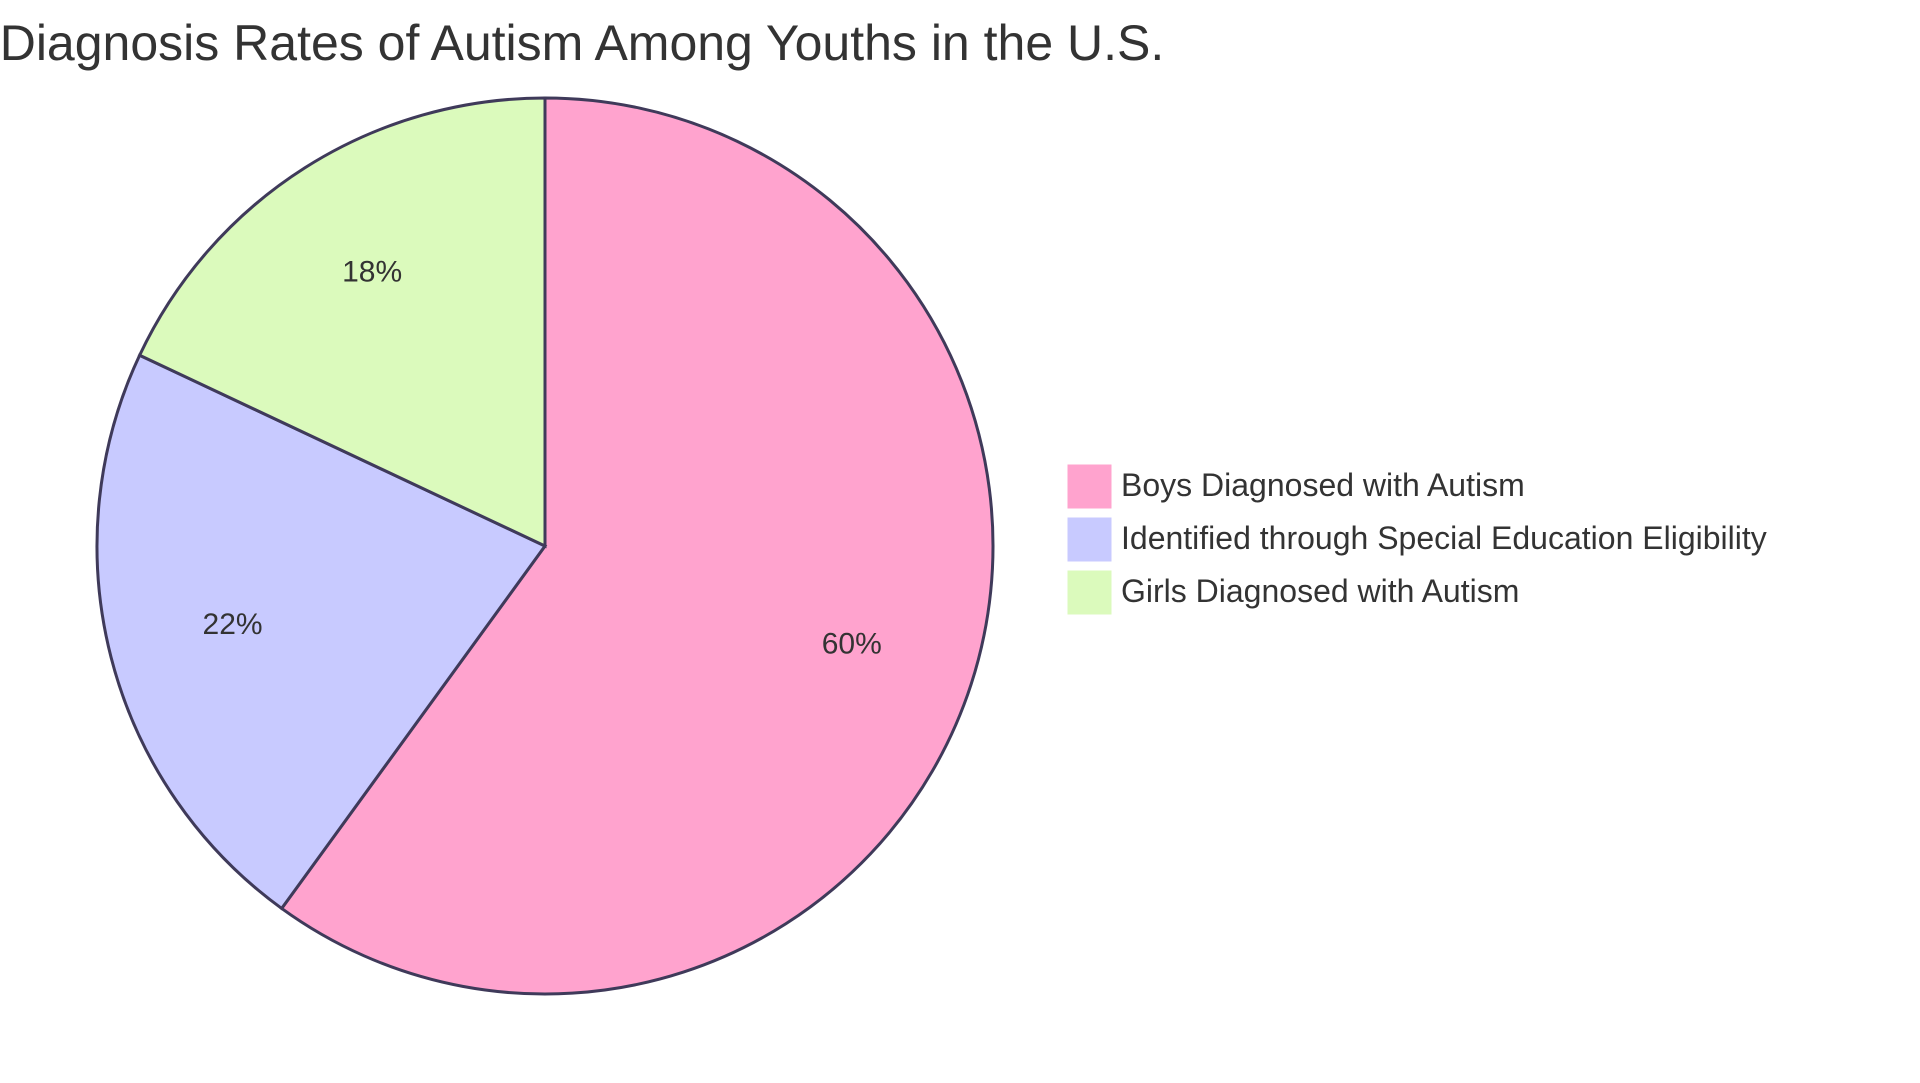 The image size is (1920, 1083). What do you see at coordinates (1323, 485) in the screenshot?
I see `legend-label-boys-diagnosed-with-autism: Boys Diagnosed with Autism` at bounding box center [1323, 485].